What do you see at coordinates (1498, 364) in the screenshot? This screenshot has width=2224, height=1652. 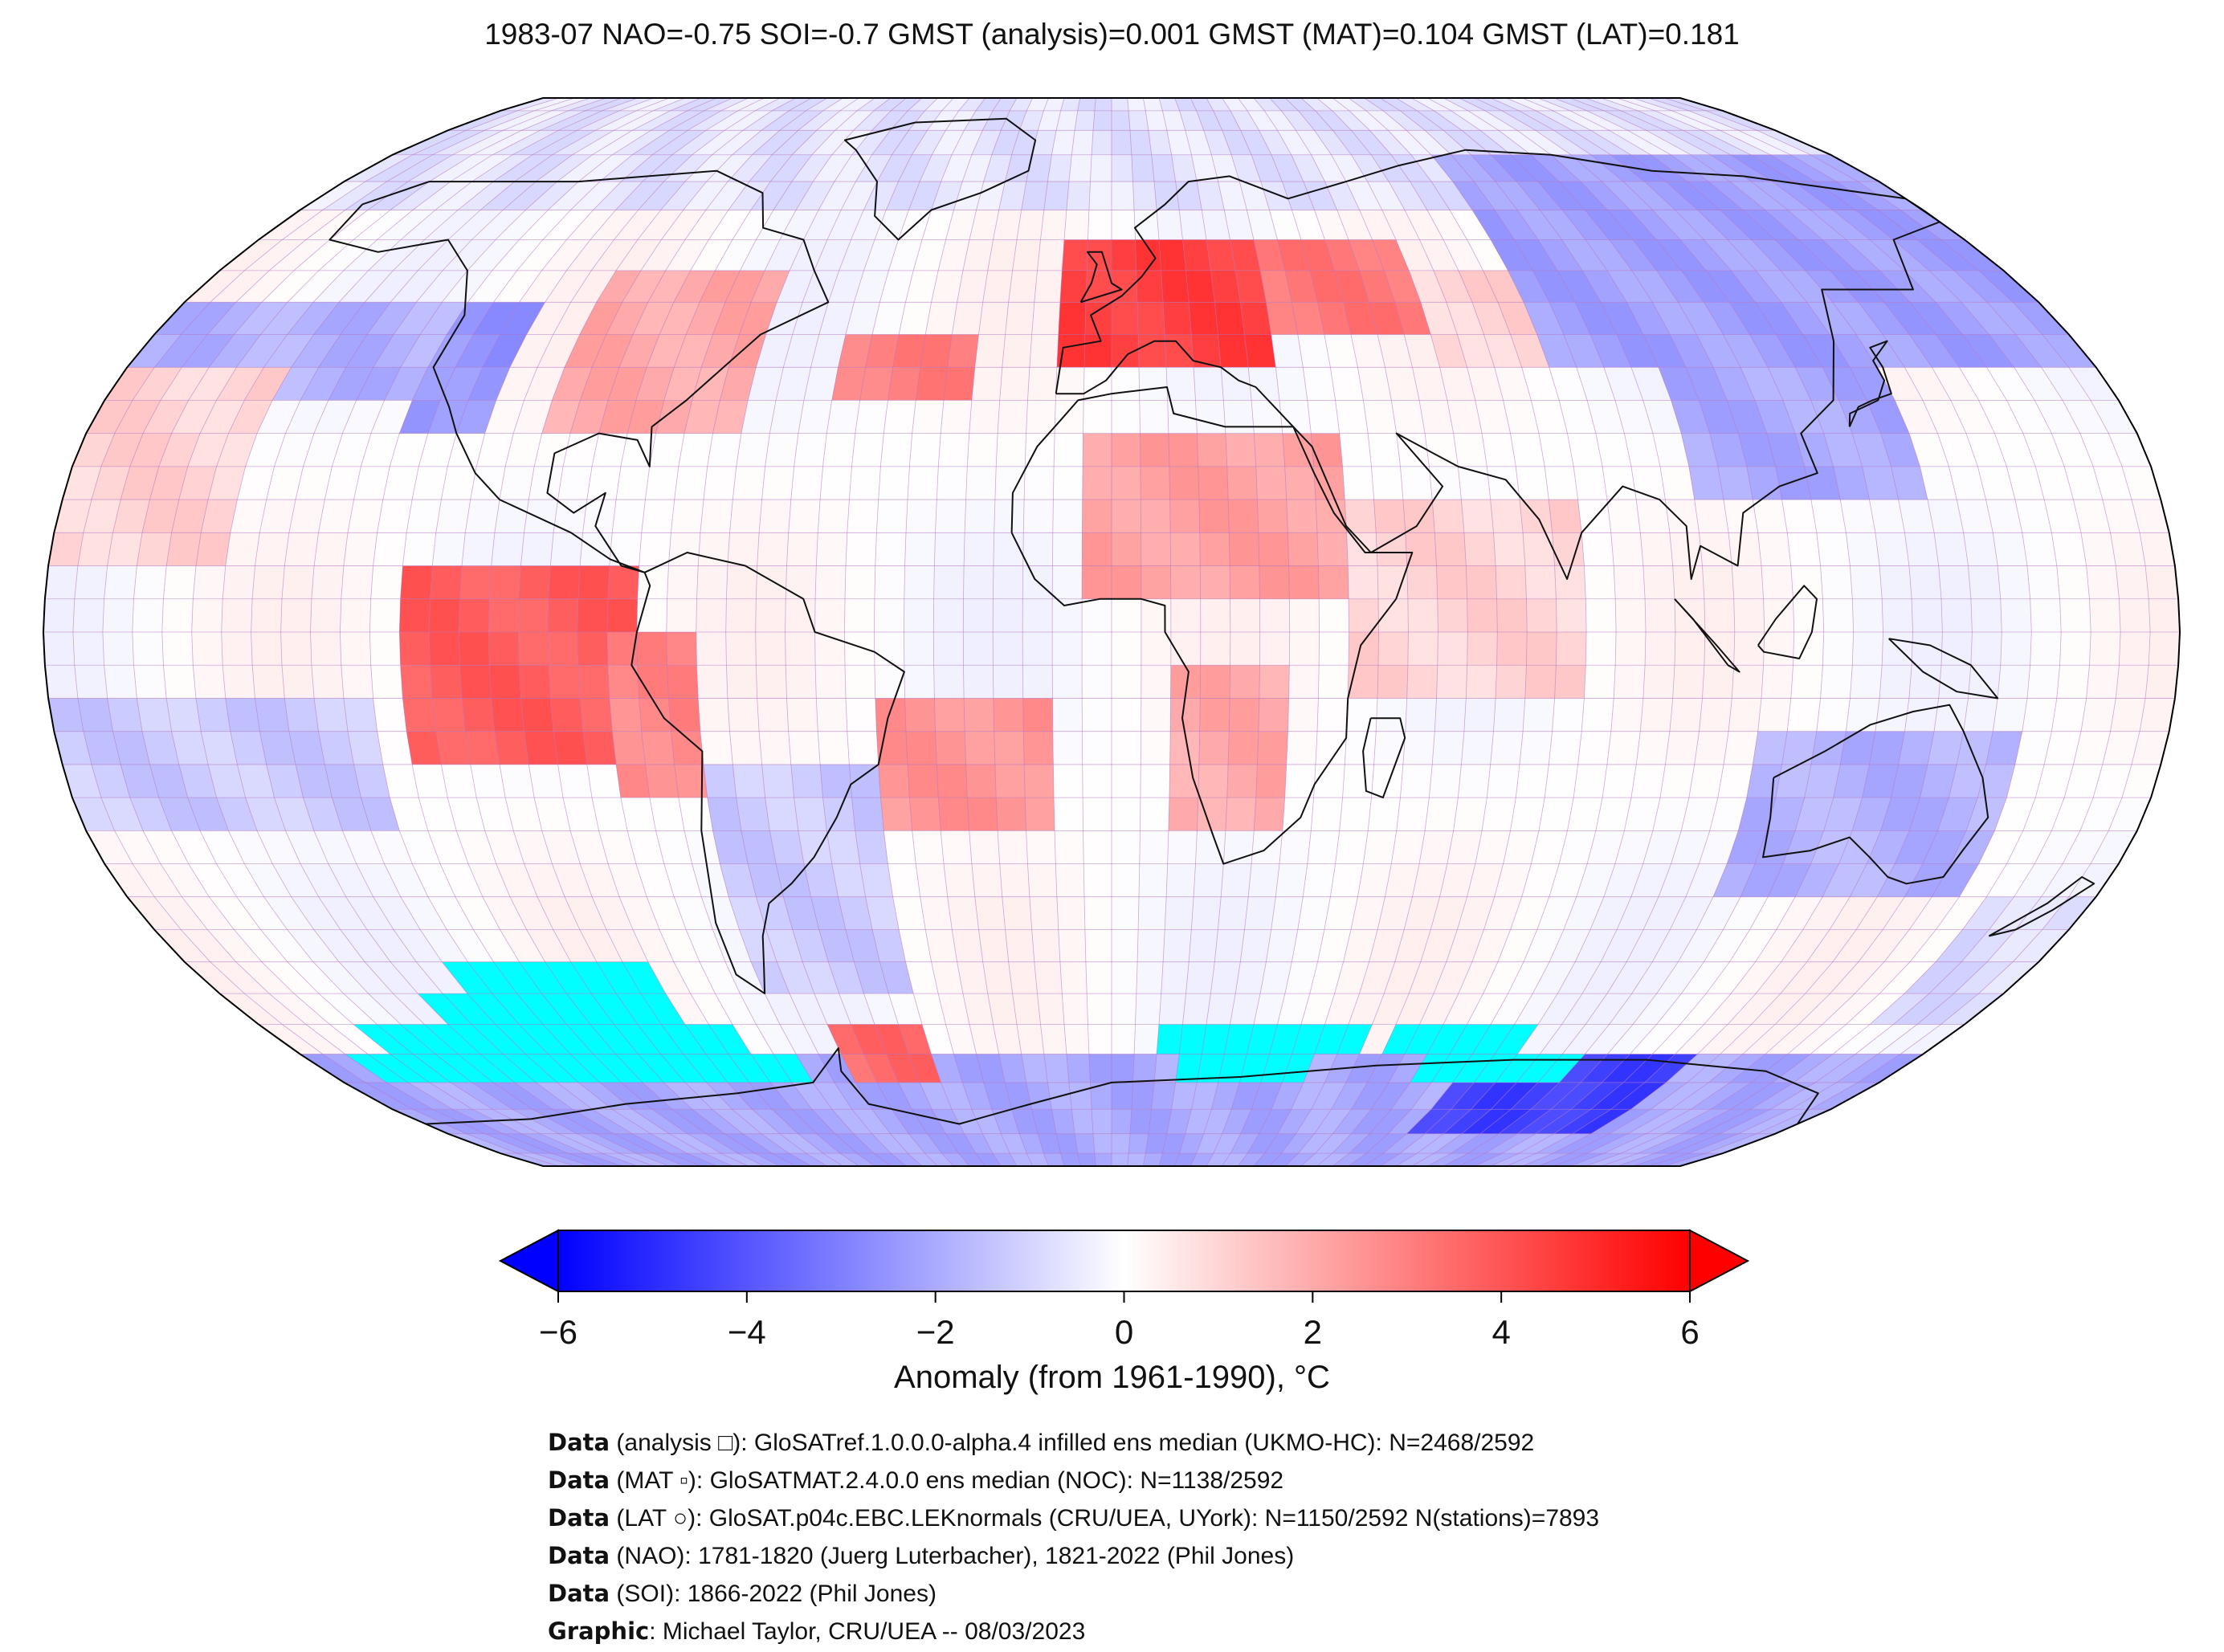 I see `coastline` at bounding box center [1498, 364].